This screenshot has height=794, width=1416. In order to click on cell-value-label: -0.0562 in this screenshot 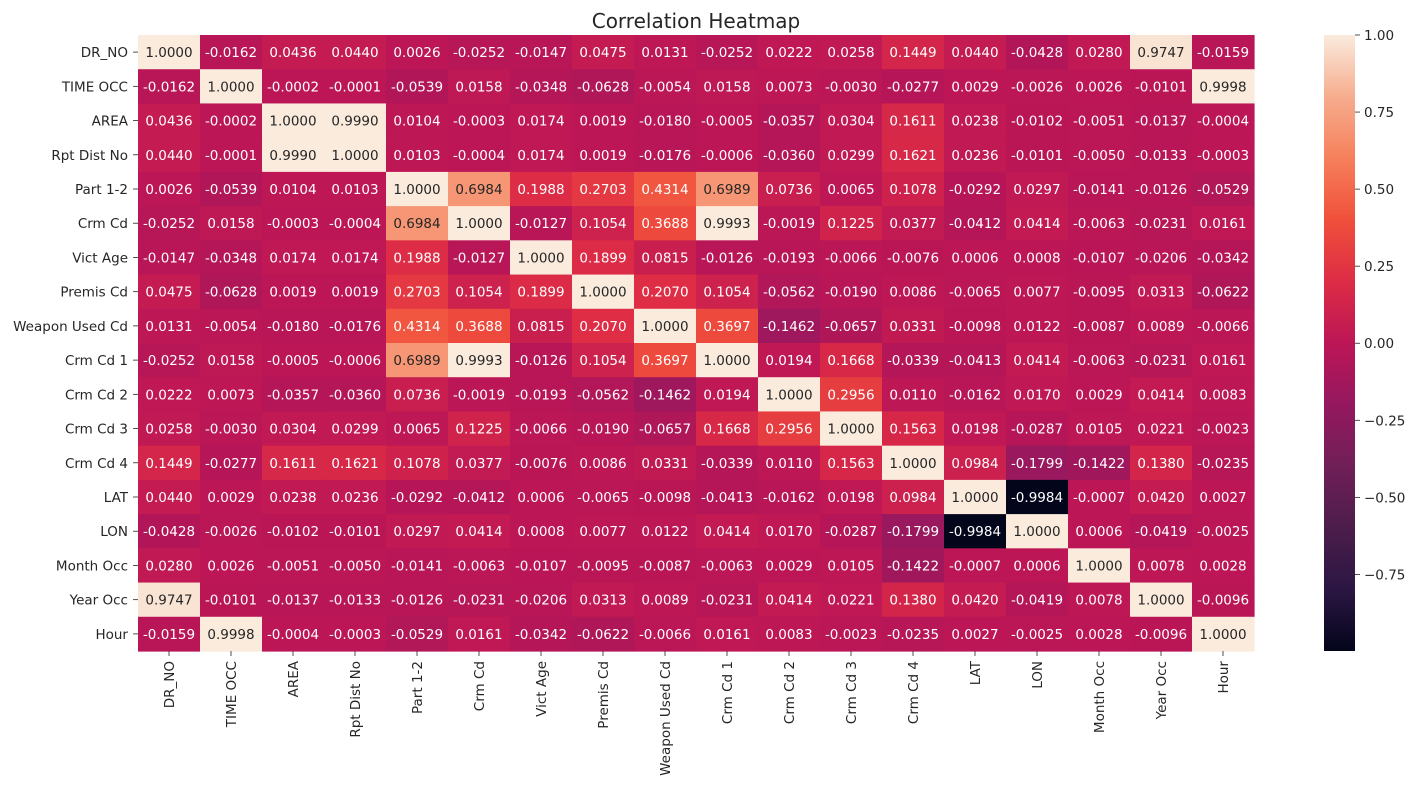, I will do `click(789, 293)`.